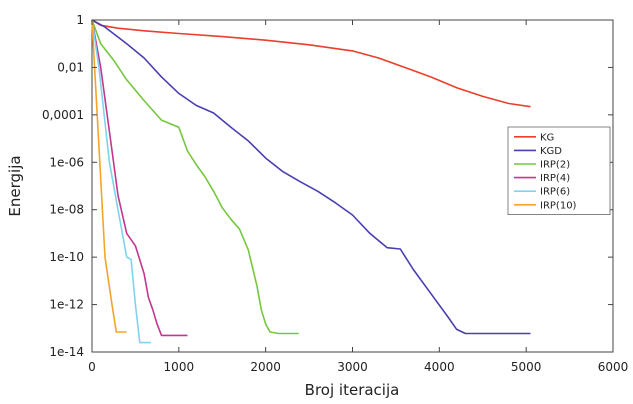 This screenshot has height=404, width=633. I want to click on x-tick-label: 2000, so click(265, 367).